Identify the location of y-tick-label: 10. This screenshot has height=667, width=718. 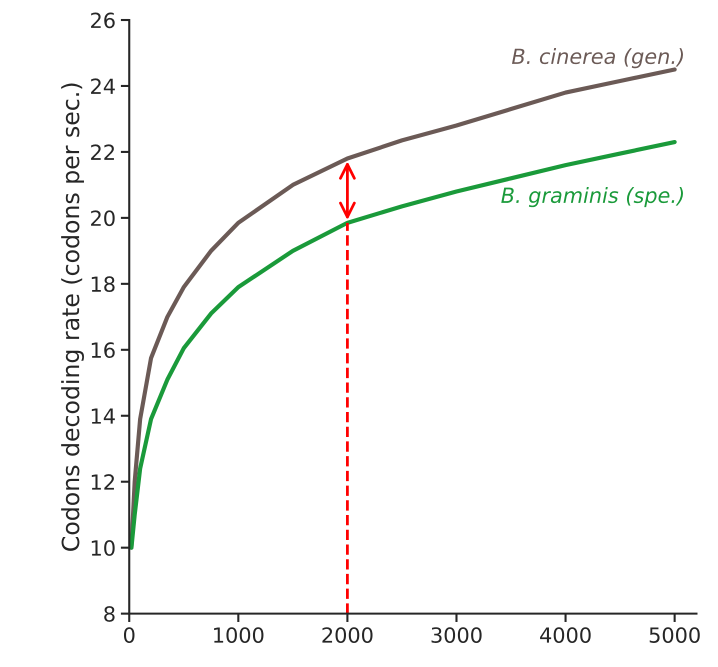
(103, 548).